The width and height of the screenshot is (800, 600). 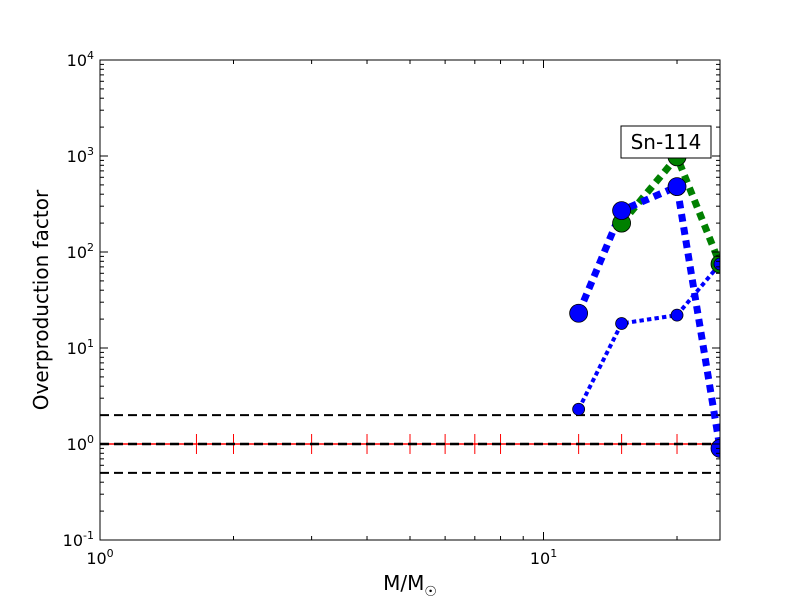 What do you see at coordinates (99, 557) in the screenshot?
I see `x-tick-label: 10⁰` at bounding box center [99, 557].